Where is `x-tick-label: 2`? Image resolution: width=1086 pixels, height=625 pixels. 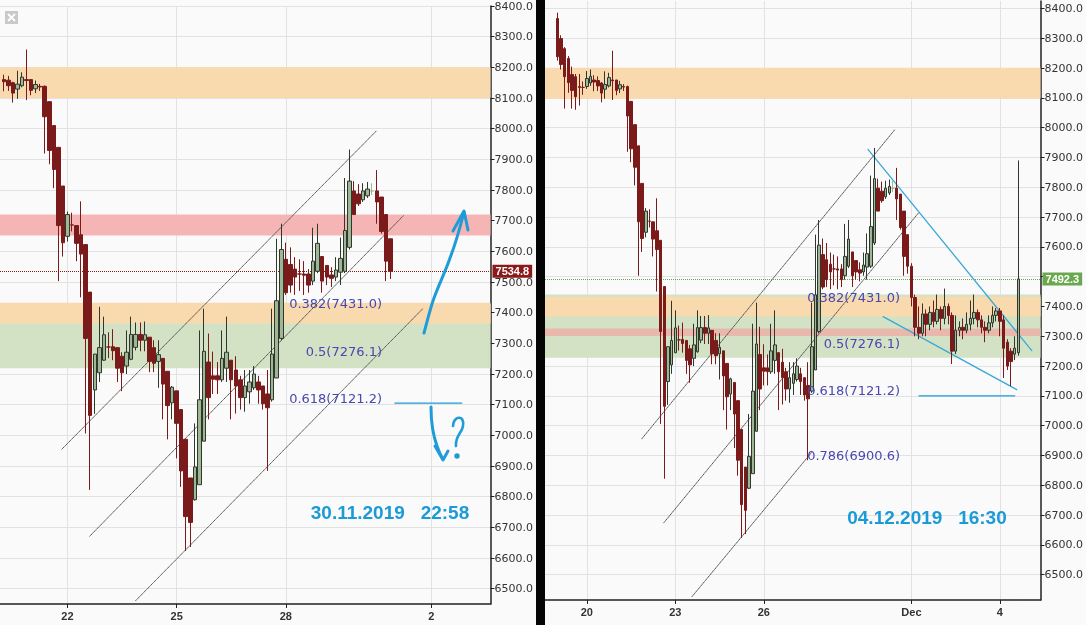 x-tick-label: 2 is located at coordinates (431, 615).